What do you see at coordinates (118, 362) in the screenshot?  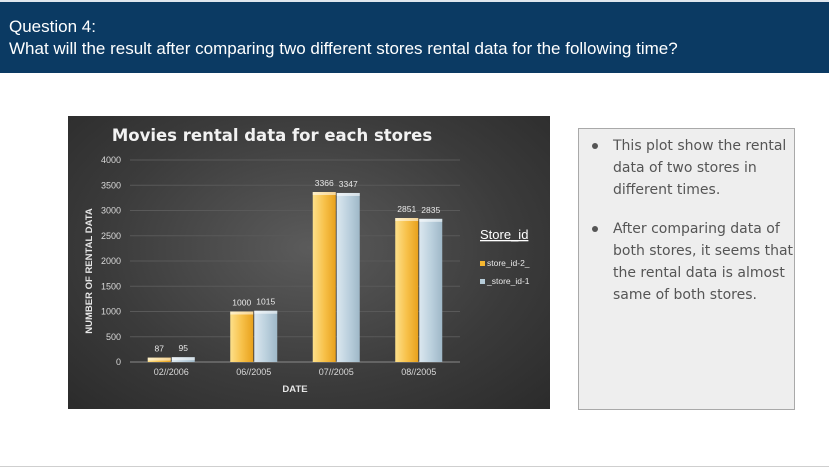 I see `y-tick-label: 0` at bounding box center [118, 362].